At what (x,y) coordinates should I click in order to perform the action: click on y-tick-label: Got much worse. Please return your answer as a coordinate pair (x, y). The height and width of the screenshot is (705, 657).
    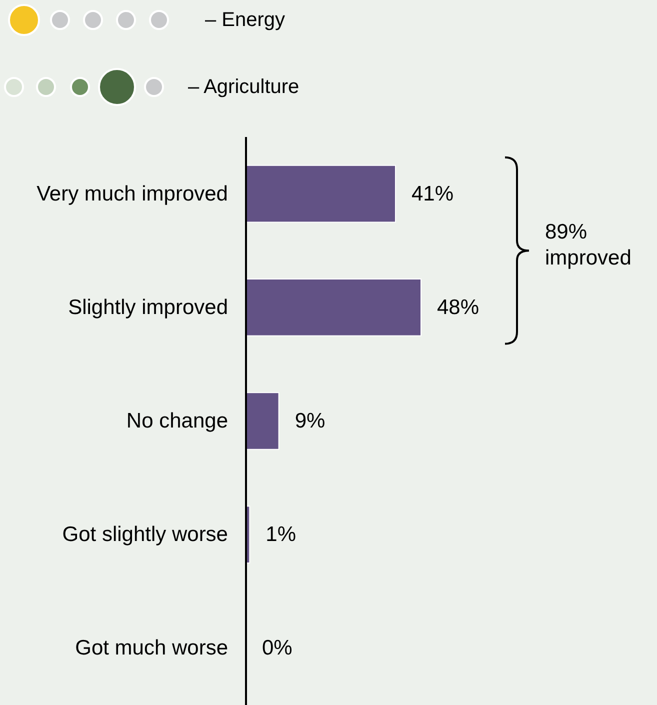
    Looking at the image, I should click on (151, 648).